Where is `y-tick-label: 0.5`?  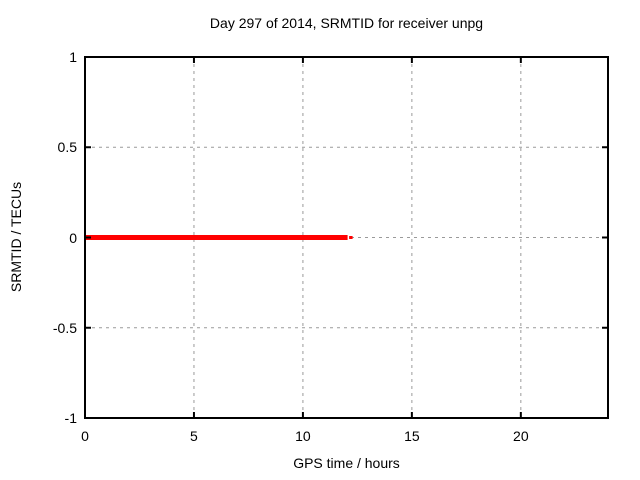 y-tick-label: 0.5 is located at coordinates (67, 147).